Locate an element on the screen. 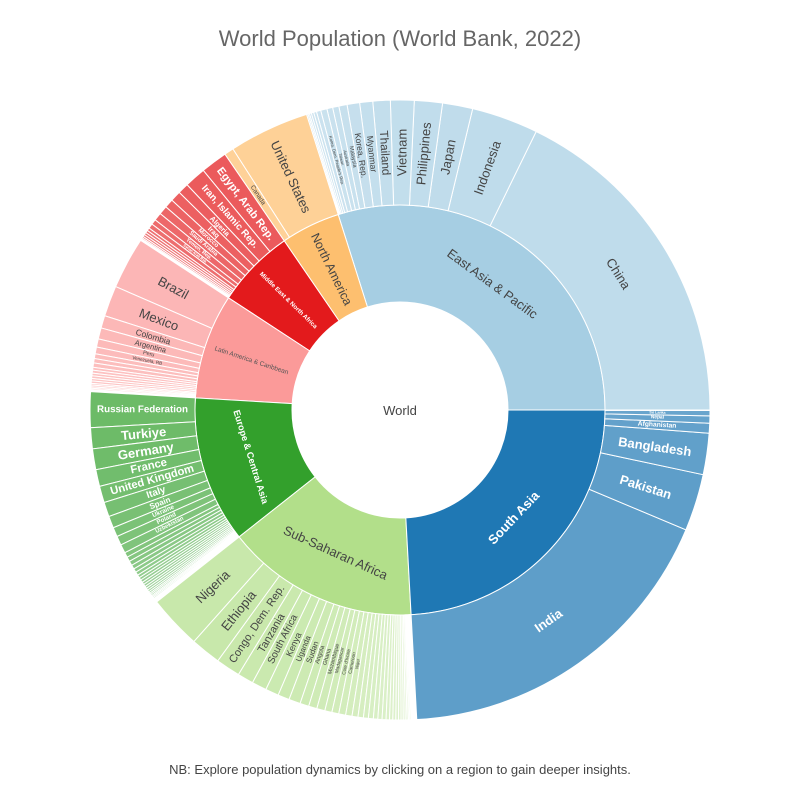  country-label-angola: Angola is located at coordinates (321, 655).